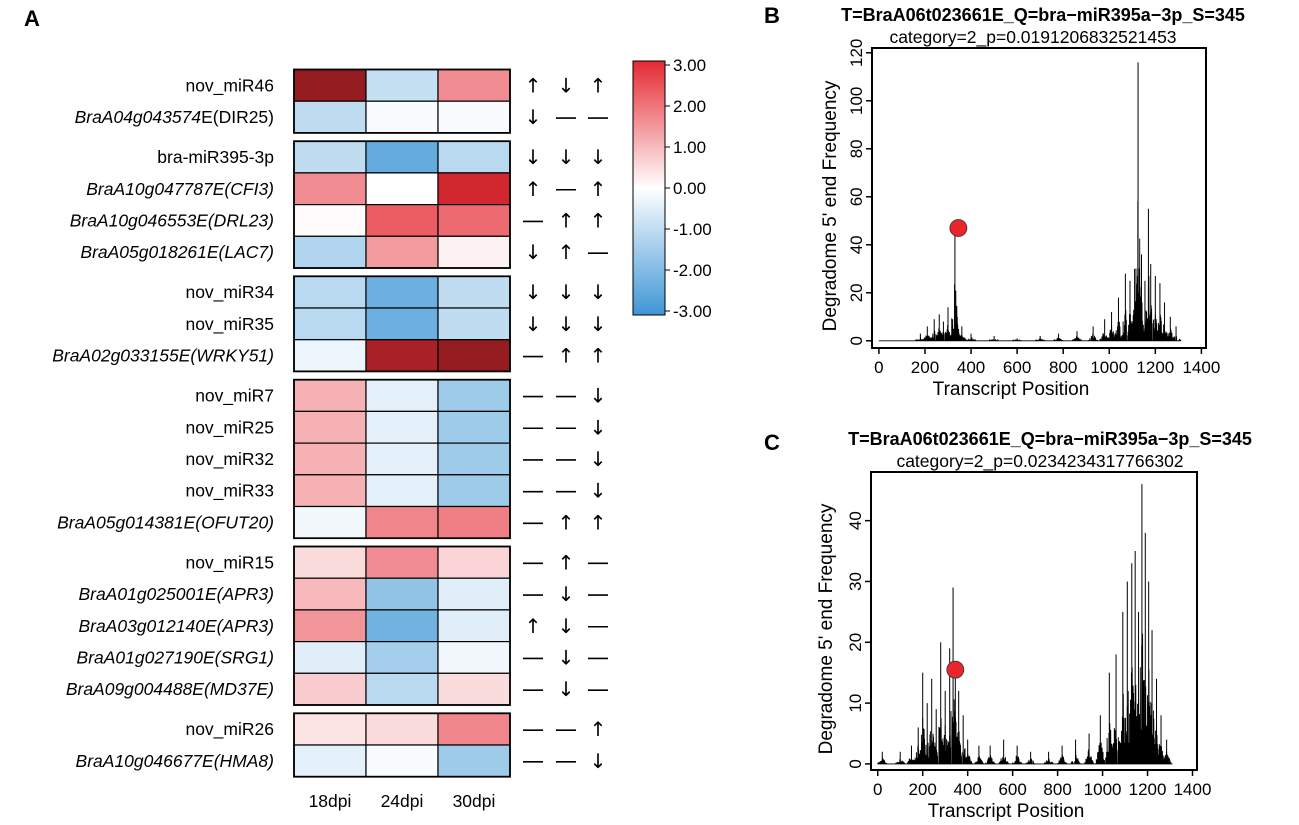 This screenshot has width=1299, height=825. I want to click on row-label: BraA01g027190E(SRG1), so click(175, 657).